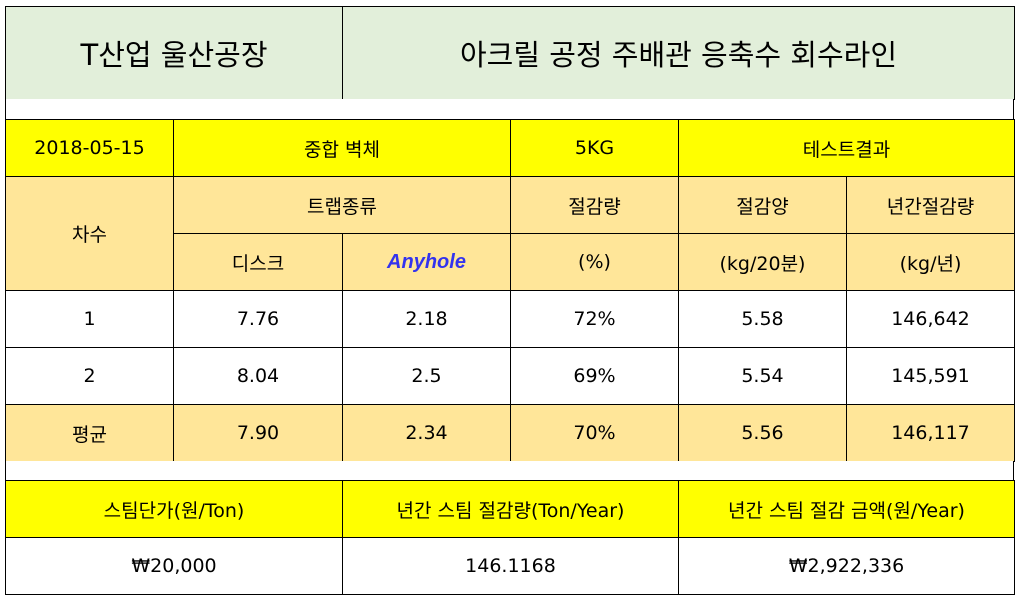 The width and height of the screenshot is (1020, 598). Describe the element at coordinates (594, 148) in the screenshot. I see `weight-value: 5KG` at that location.